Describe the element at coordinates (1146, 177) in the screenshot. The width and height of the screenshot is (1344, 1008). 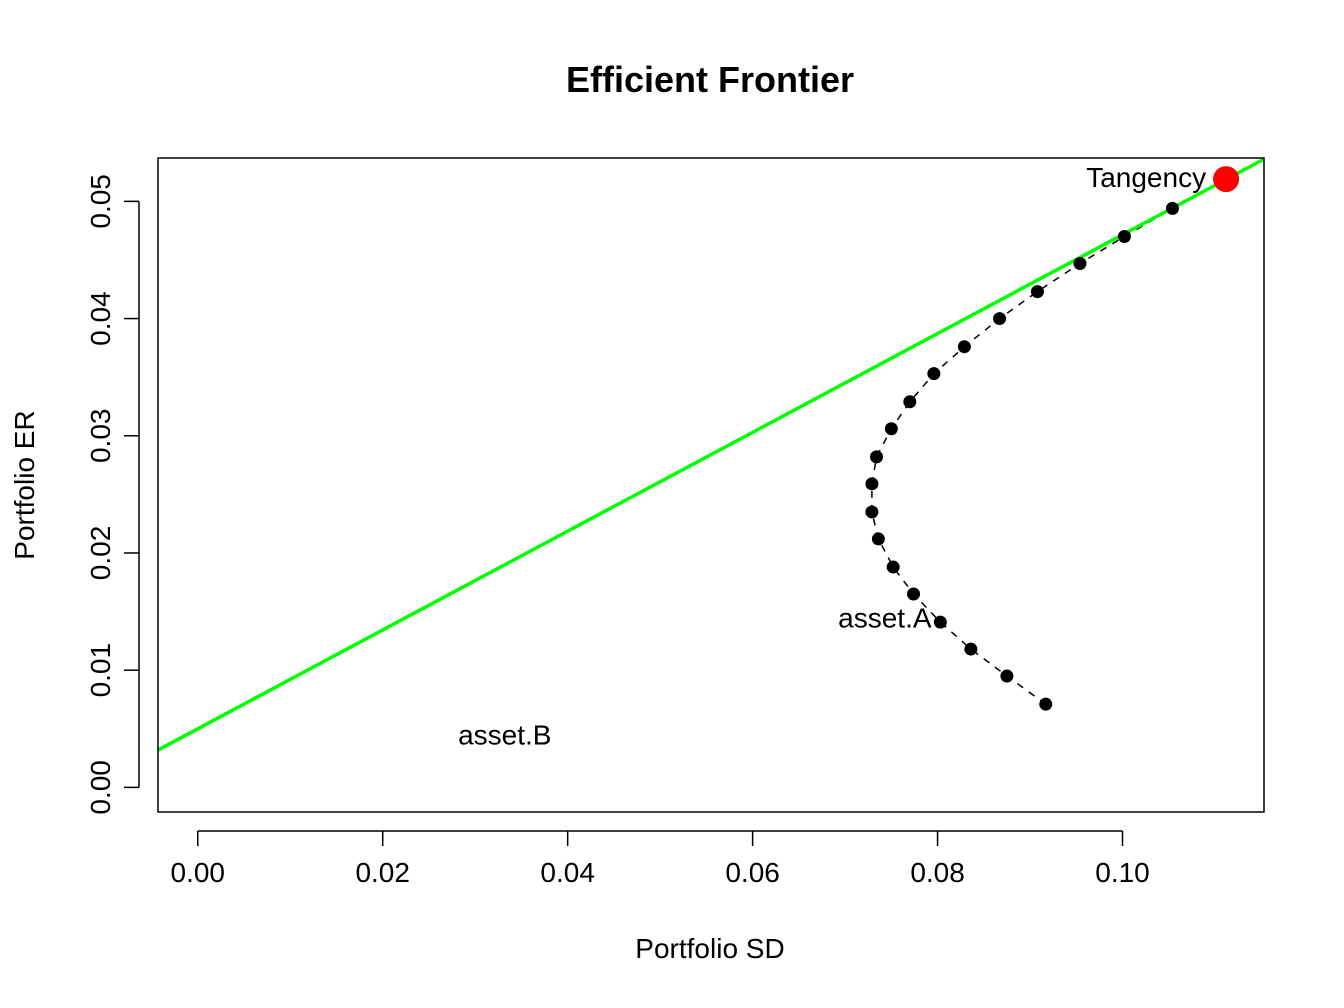
I see `tangency-label: Tangency` at that location.